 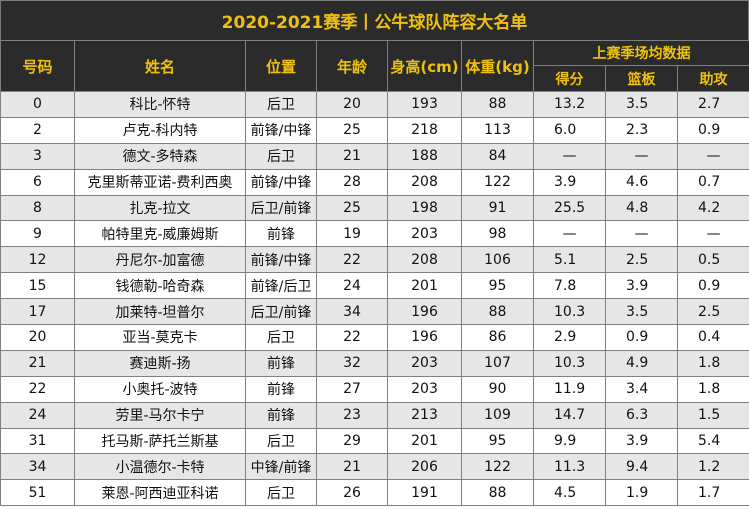 What do you see at coordinates (641, 78) in the screenshot?
I see `header-rebounds: 篮板` at bounding box center [641, 78].